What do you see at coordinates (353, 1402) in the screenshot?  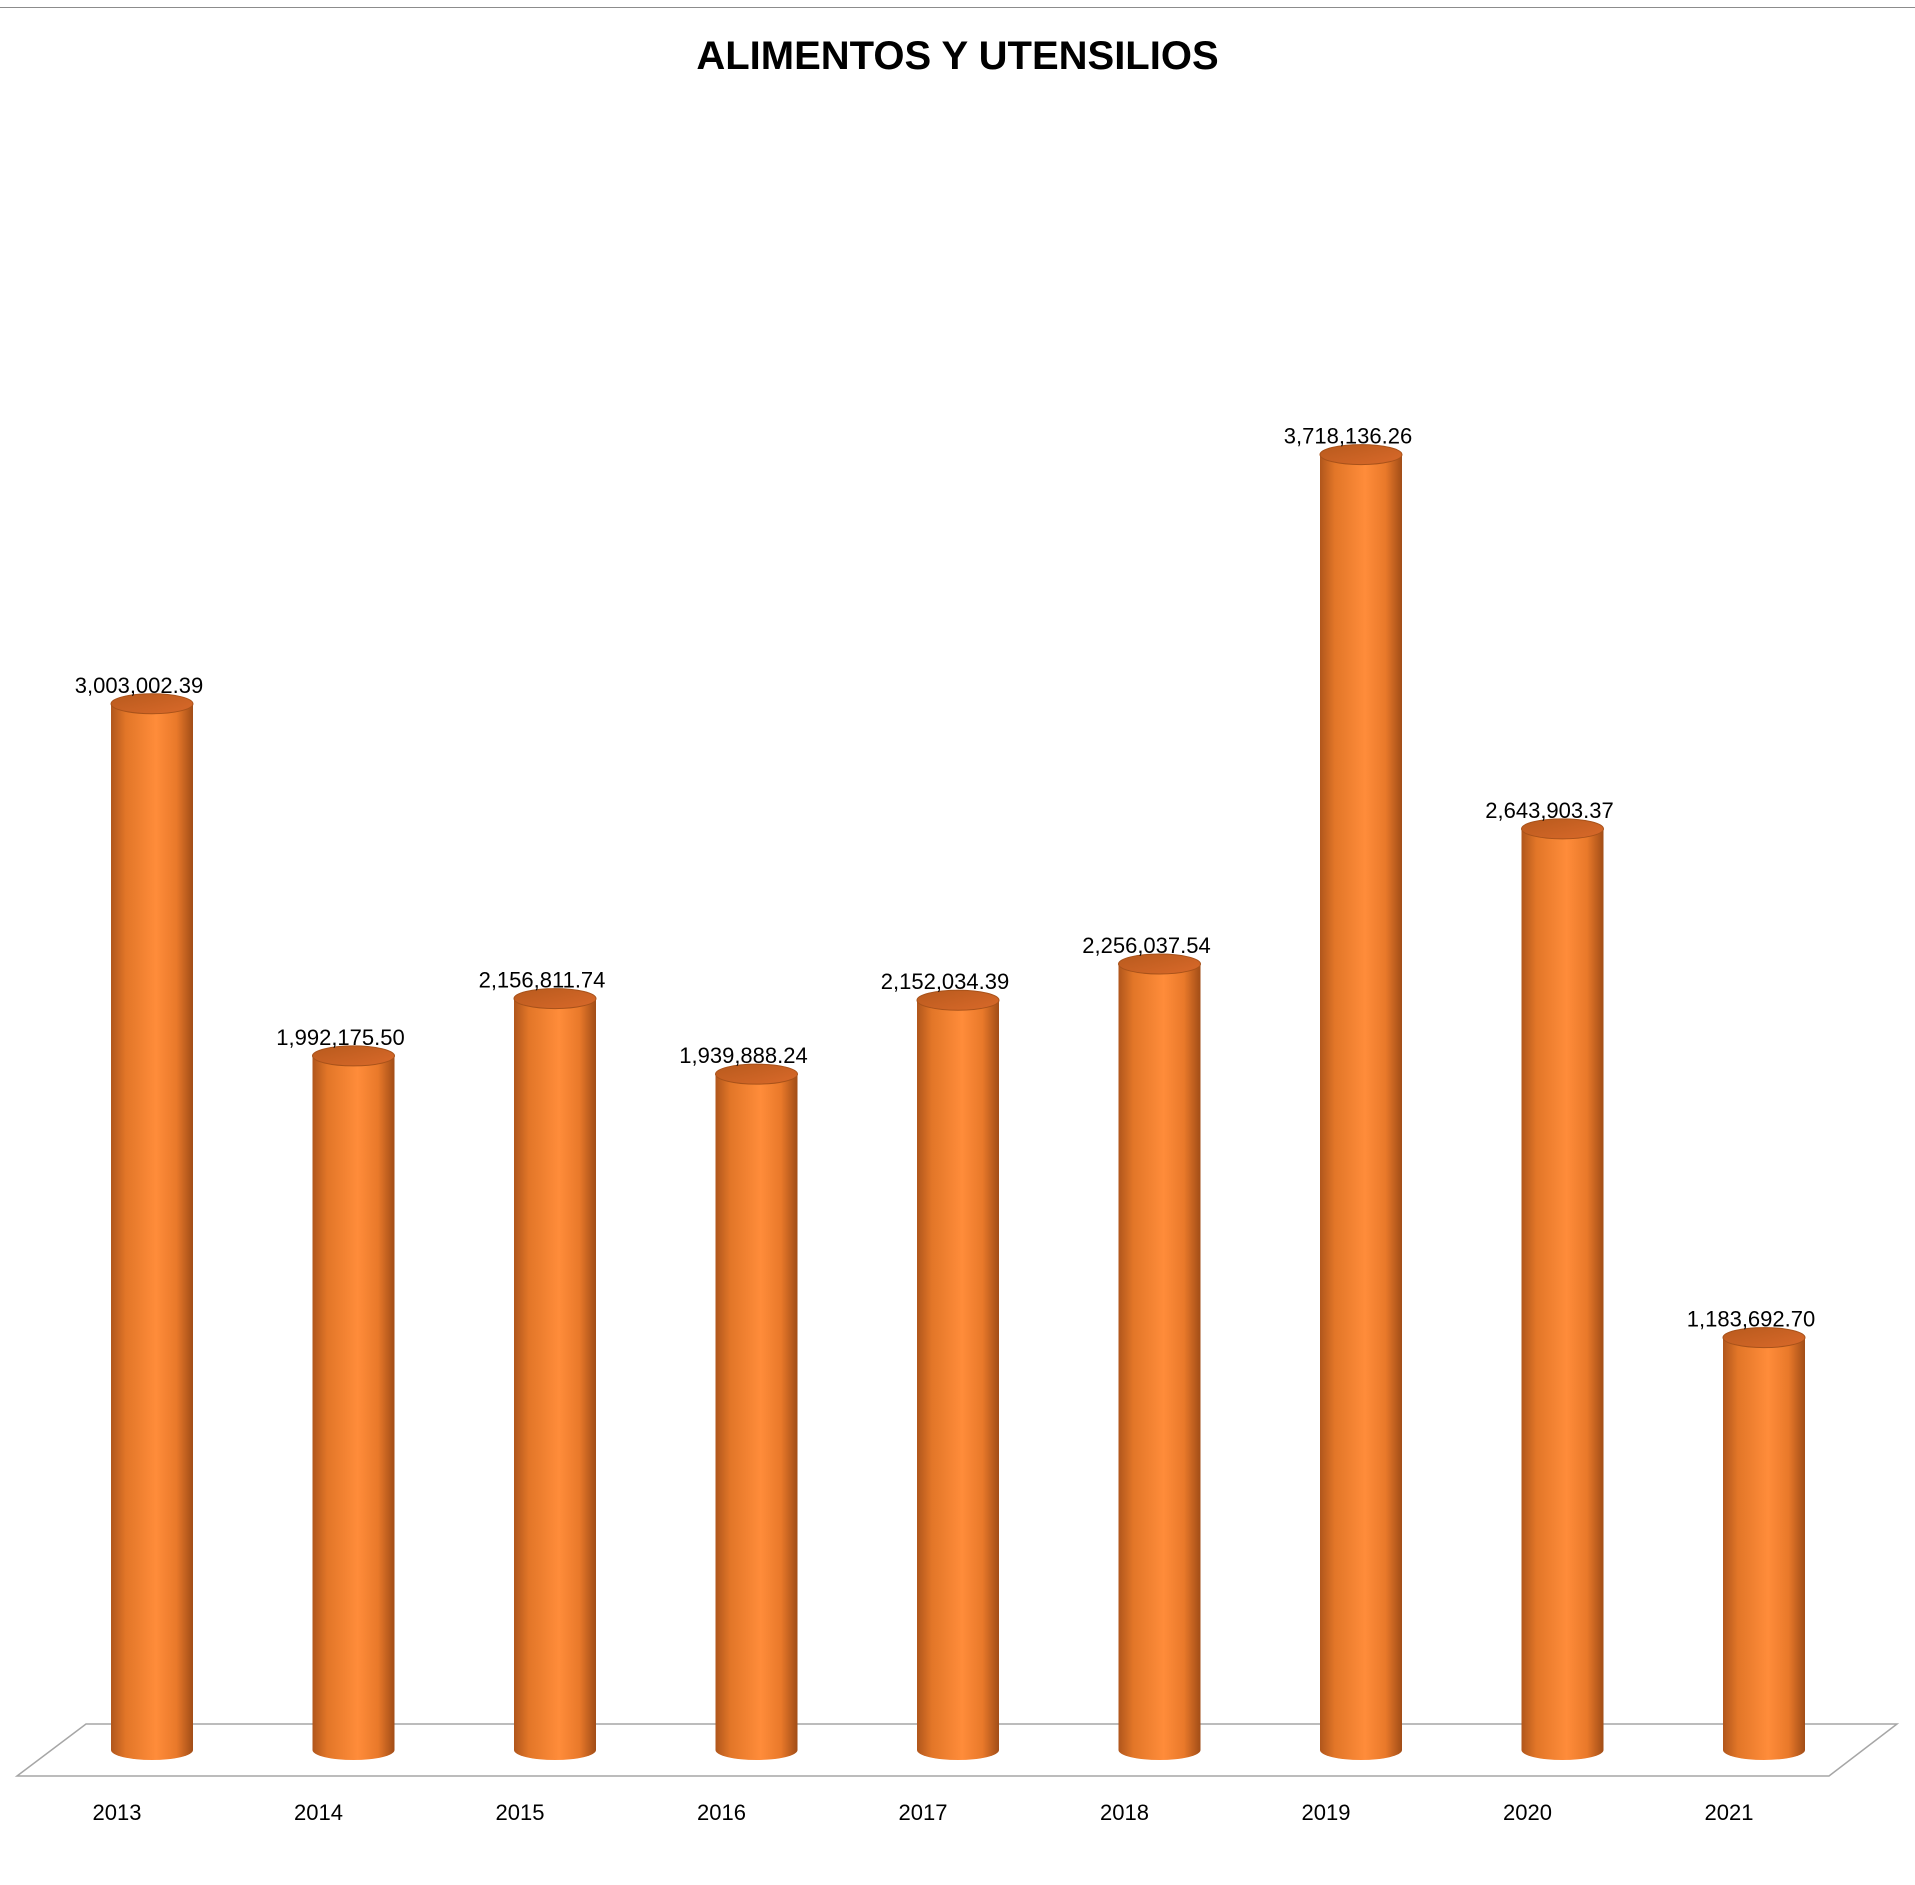 I see `bar-2014` at bounding box center [353, 1402].